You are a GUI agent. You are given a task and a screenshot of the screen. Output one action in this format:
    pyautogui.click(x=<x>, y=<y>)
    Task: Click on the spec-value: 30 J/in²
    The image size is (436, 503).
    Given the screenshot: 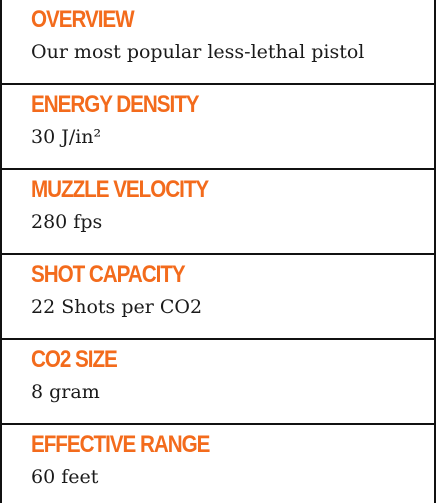 What is the action you would take?
    pyautogui.click(x=66, y=137)
    